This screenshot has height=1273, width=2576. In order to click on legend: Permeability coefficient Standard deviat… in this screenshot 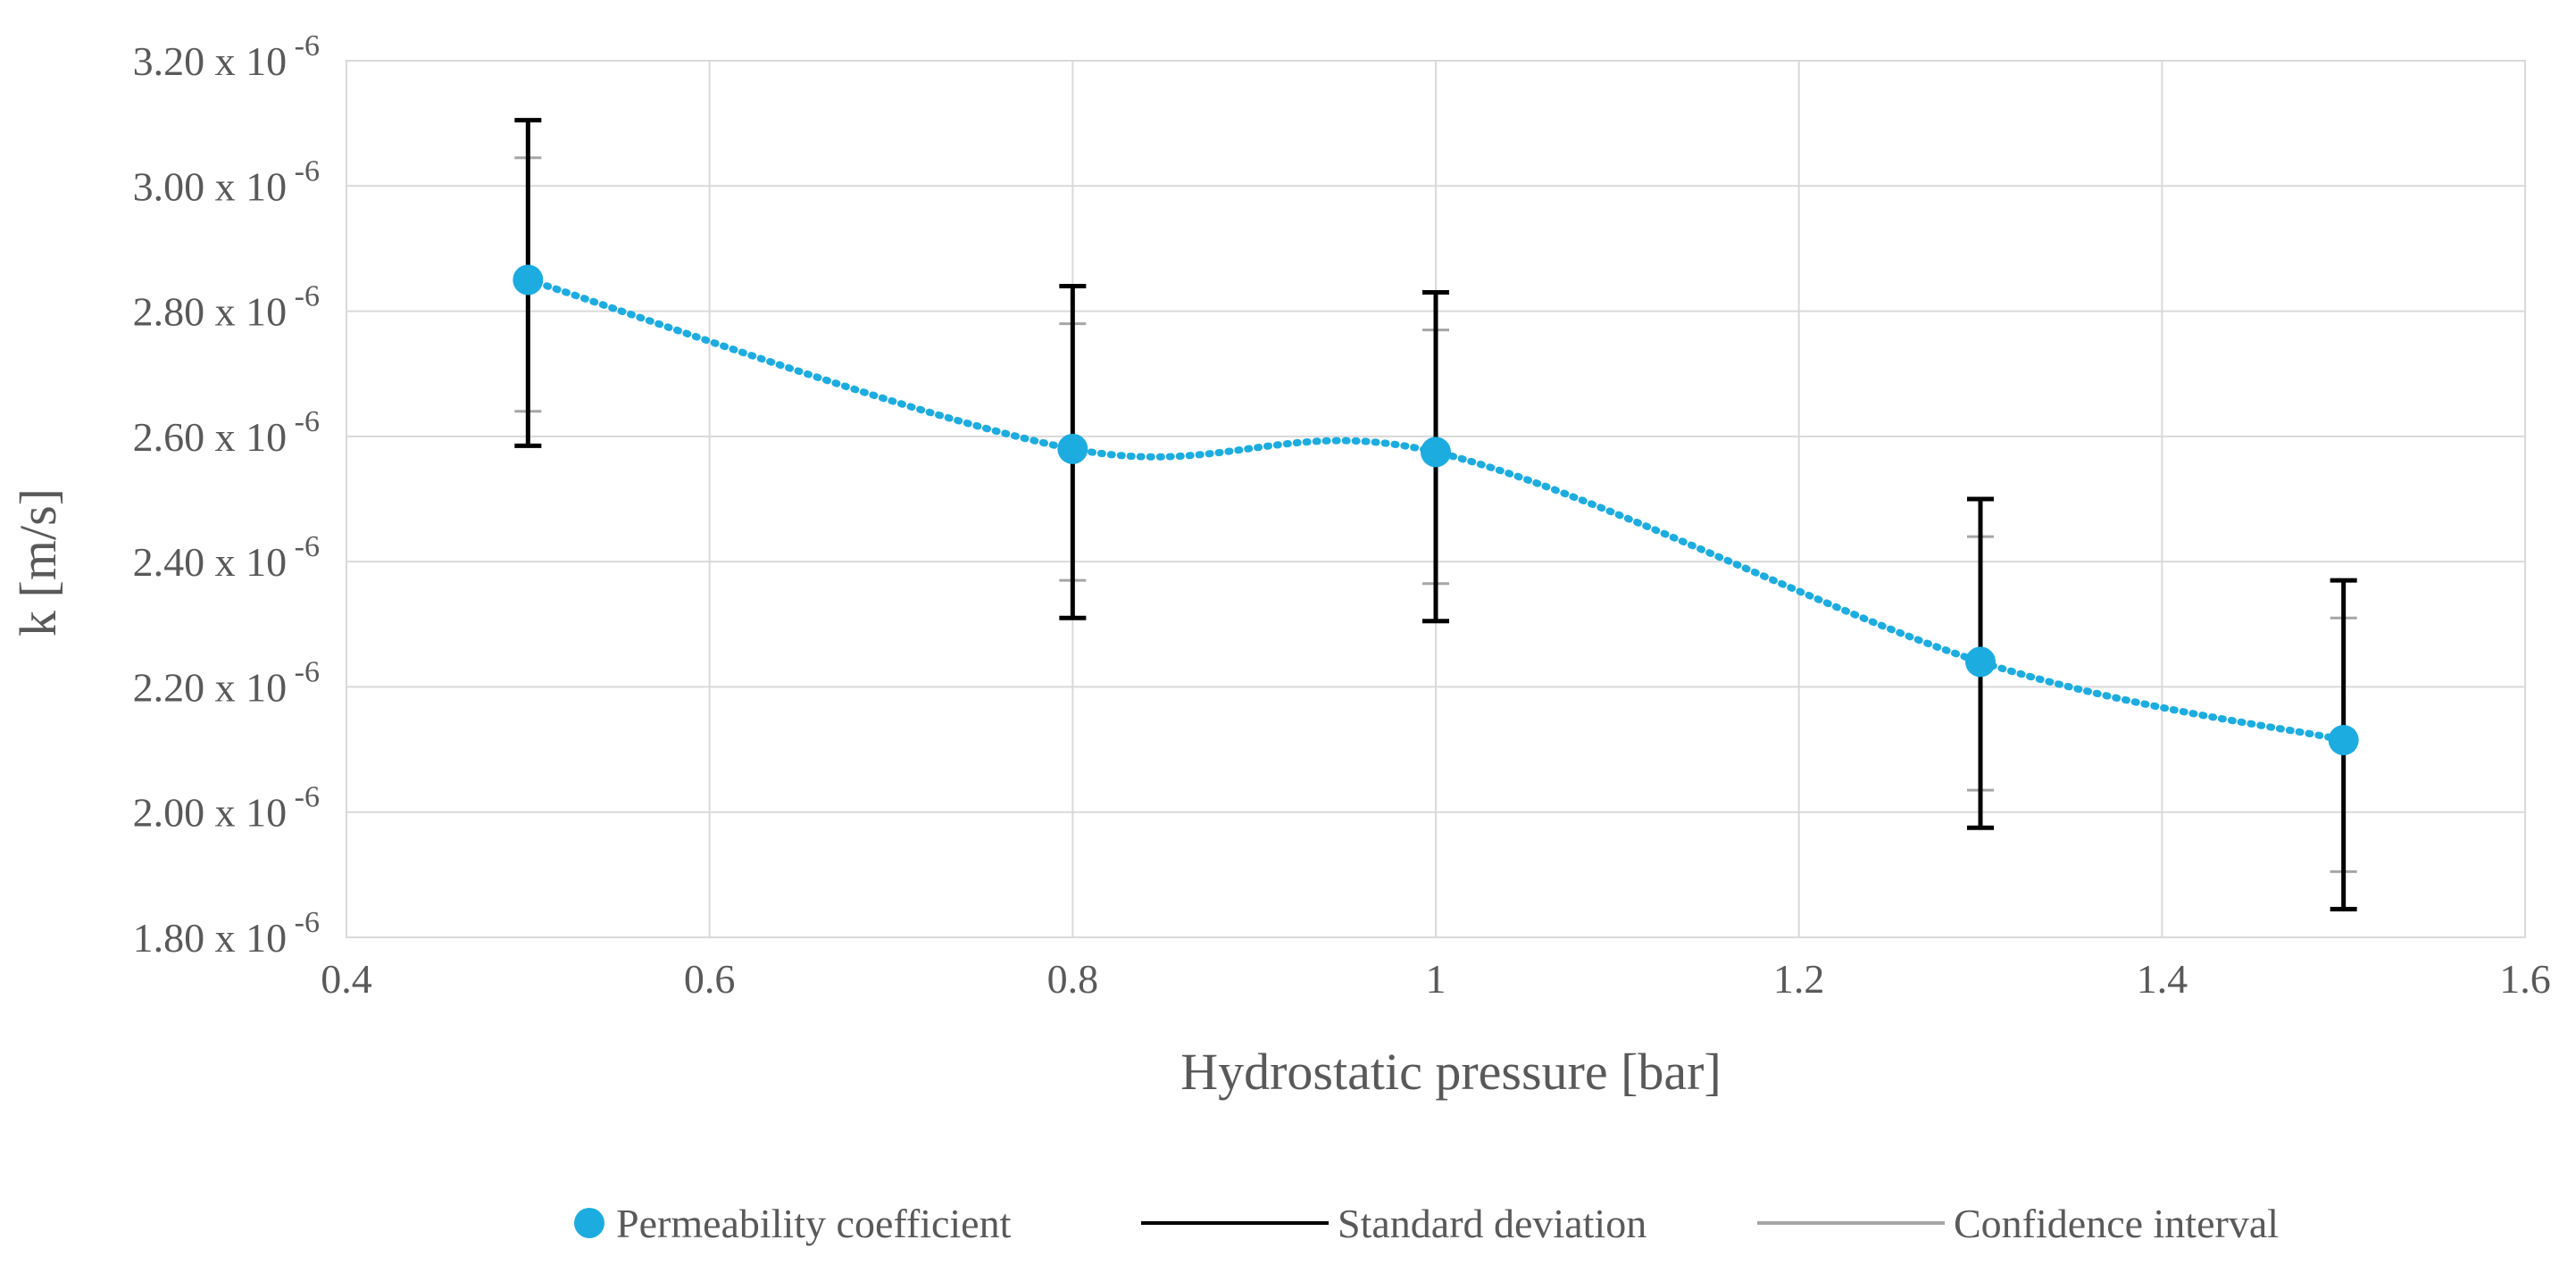, I will do `click(1426, 1223)`.